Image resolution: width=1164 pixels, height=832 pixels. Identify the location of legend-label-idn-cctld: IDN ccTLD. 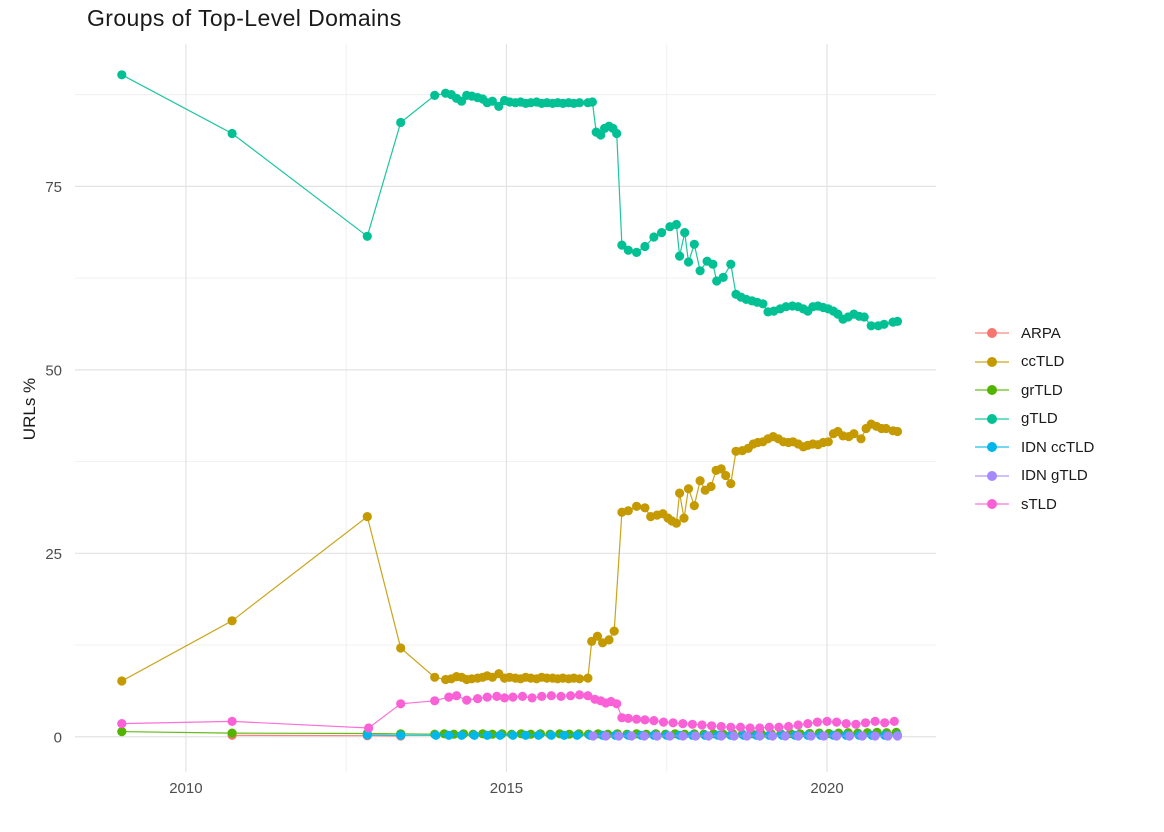
(1057, 447).